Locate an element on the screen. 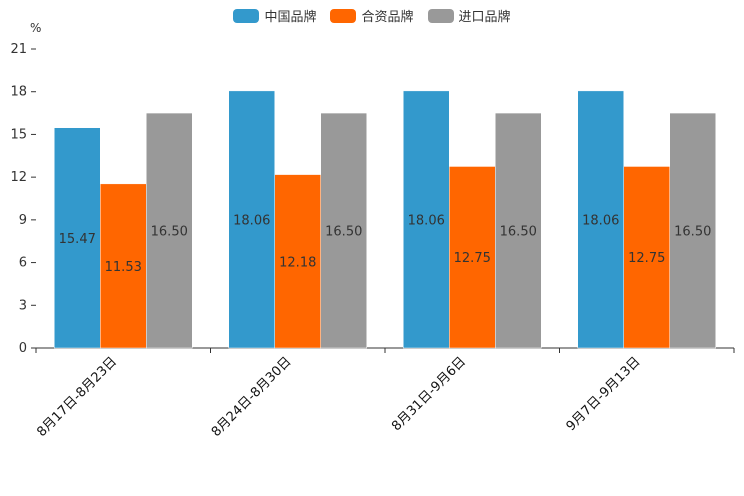  bar-value-label: 11.53 is located at coordinates (123, 267).